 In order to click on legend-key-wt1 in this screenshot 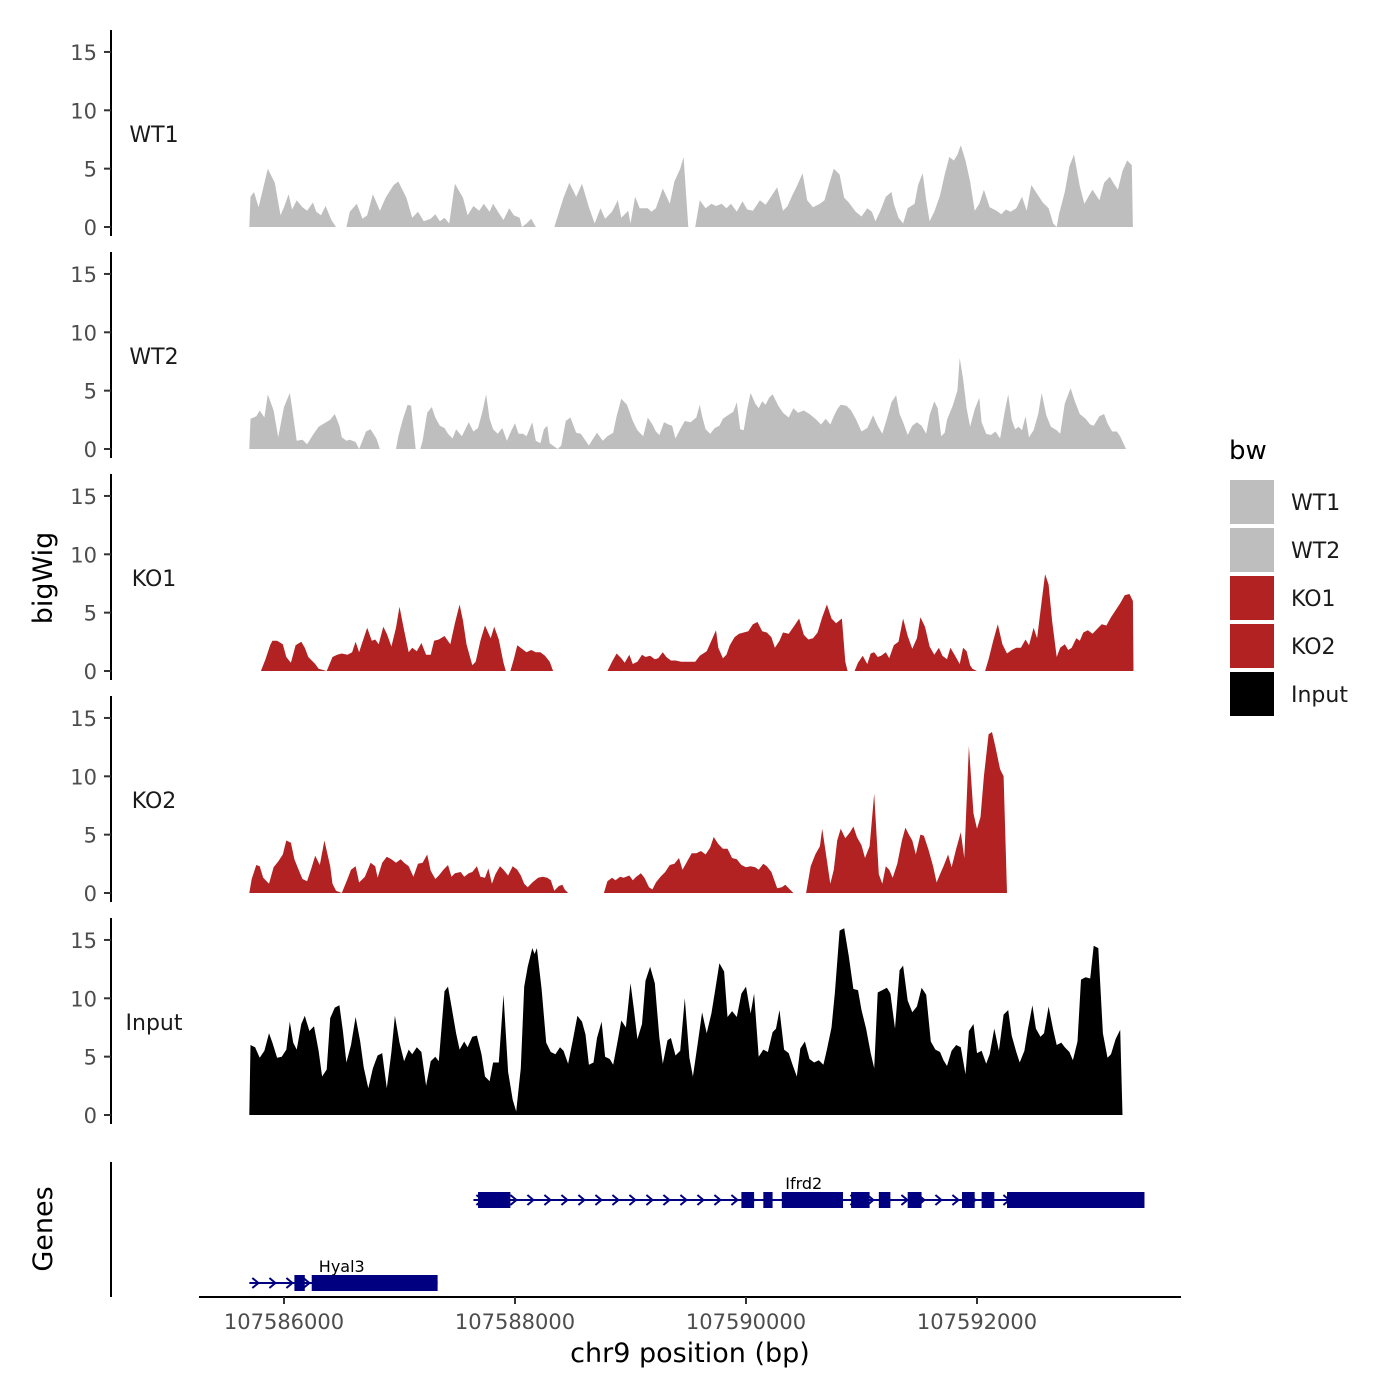, I will do `click(1252, 502)`.